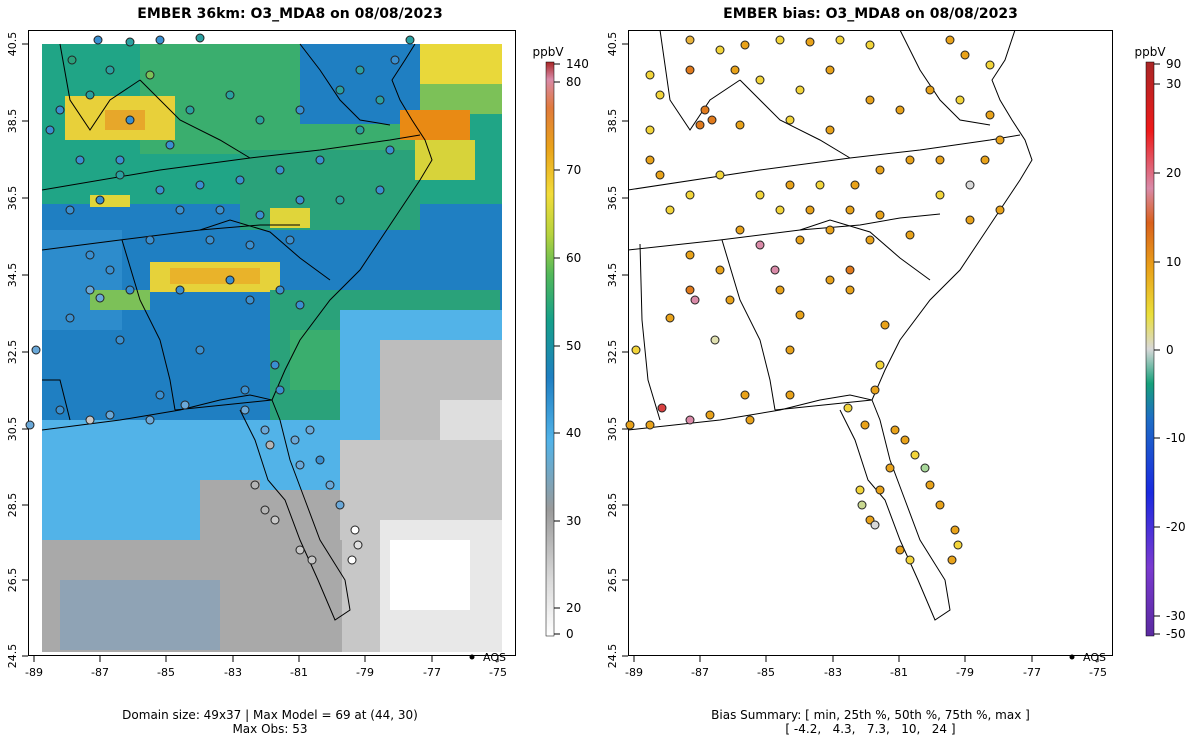 The height and width of the screenshot is (750, 1200). I want to click on colorbar-label: -50, so click(1176, 634).